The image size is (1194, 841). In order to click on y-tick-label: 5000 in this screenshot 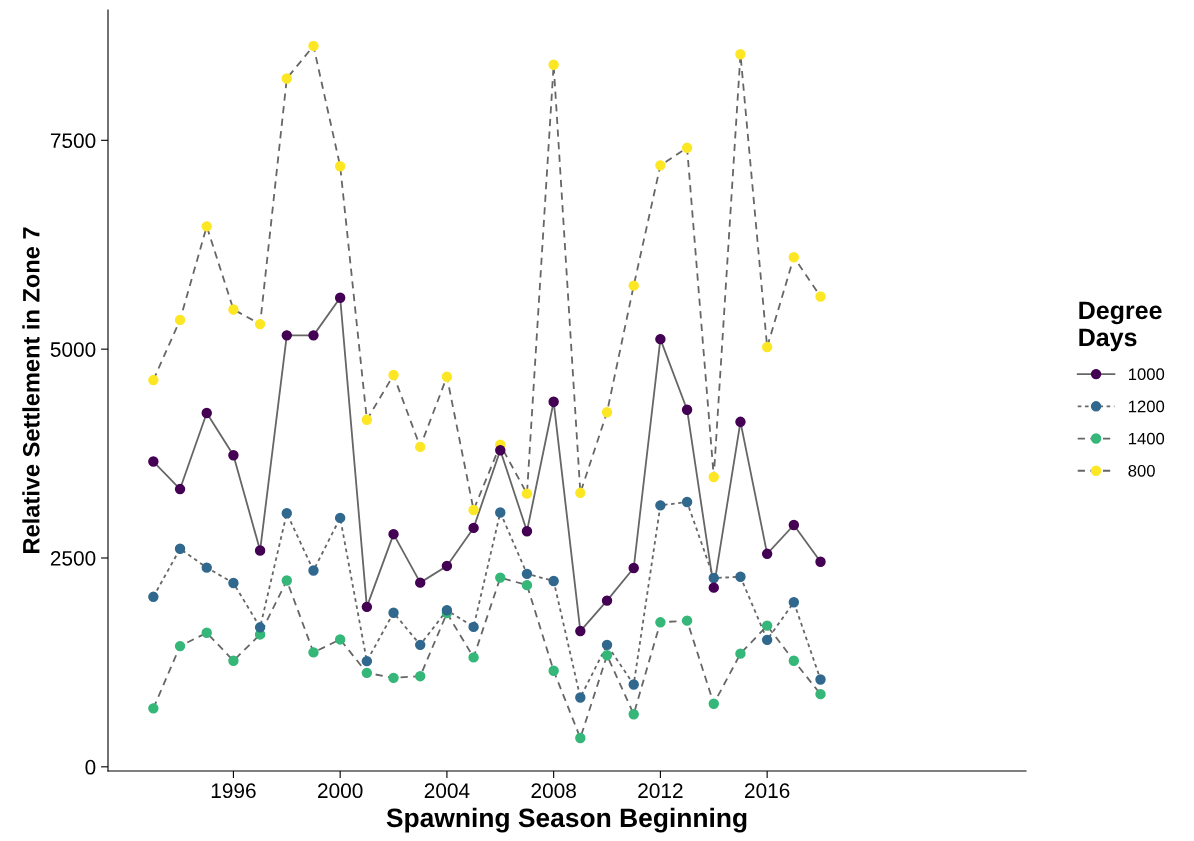, I will do `click(73, 349)`.